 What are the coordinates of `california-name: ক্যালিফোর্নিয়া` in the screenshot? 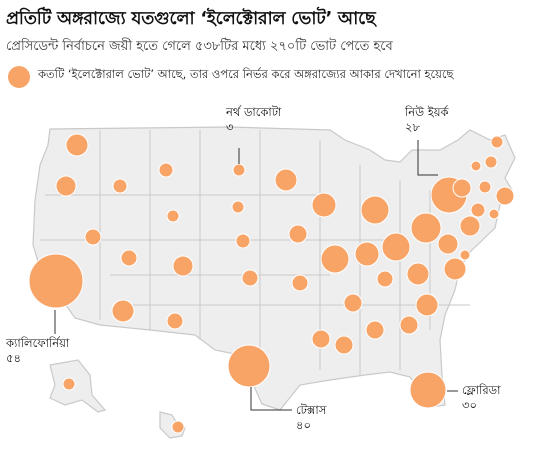 It's located at (38, 343).